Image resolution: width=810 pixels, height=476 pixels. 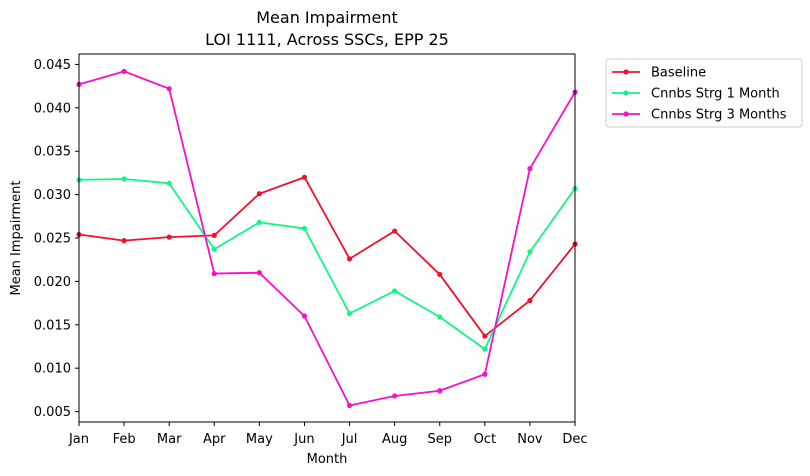 I want to click on legend-box, so click(x=704, y=93).